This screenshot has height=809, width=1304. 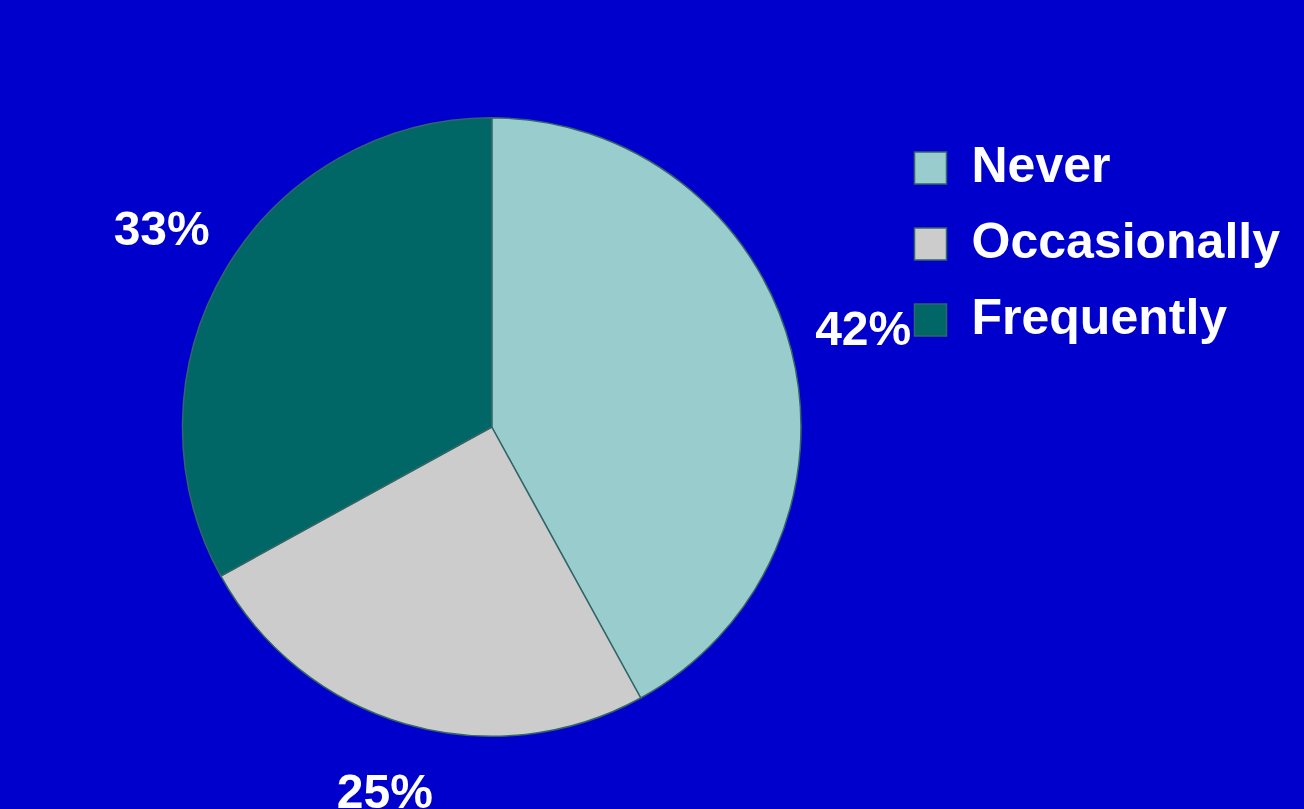 What do you see at coordinates (161, 229) in the screenshot?
I see `data-label: 33%` at bounding box center [161, 229].